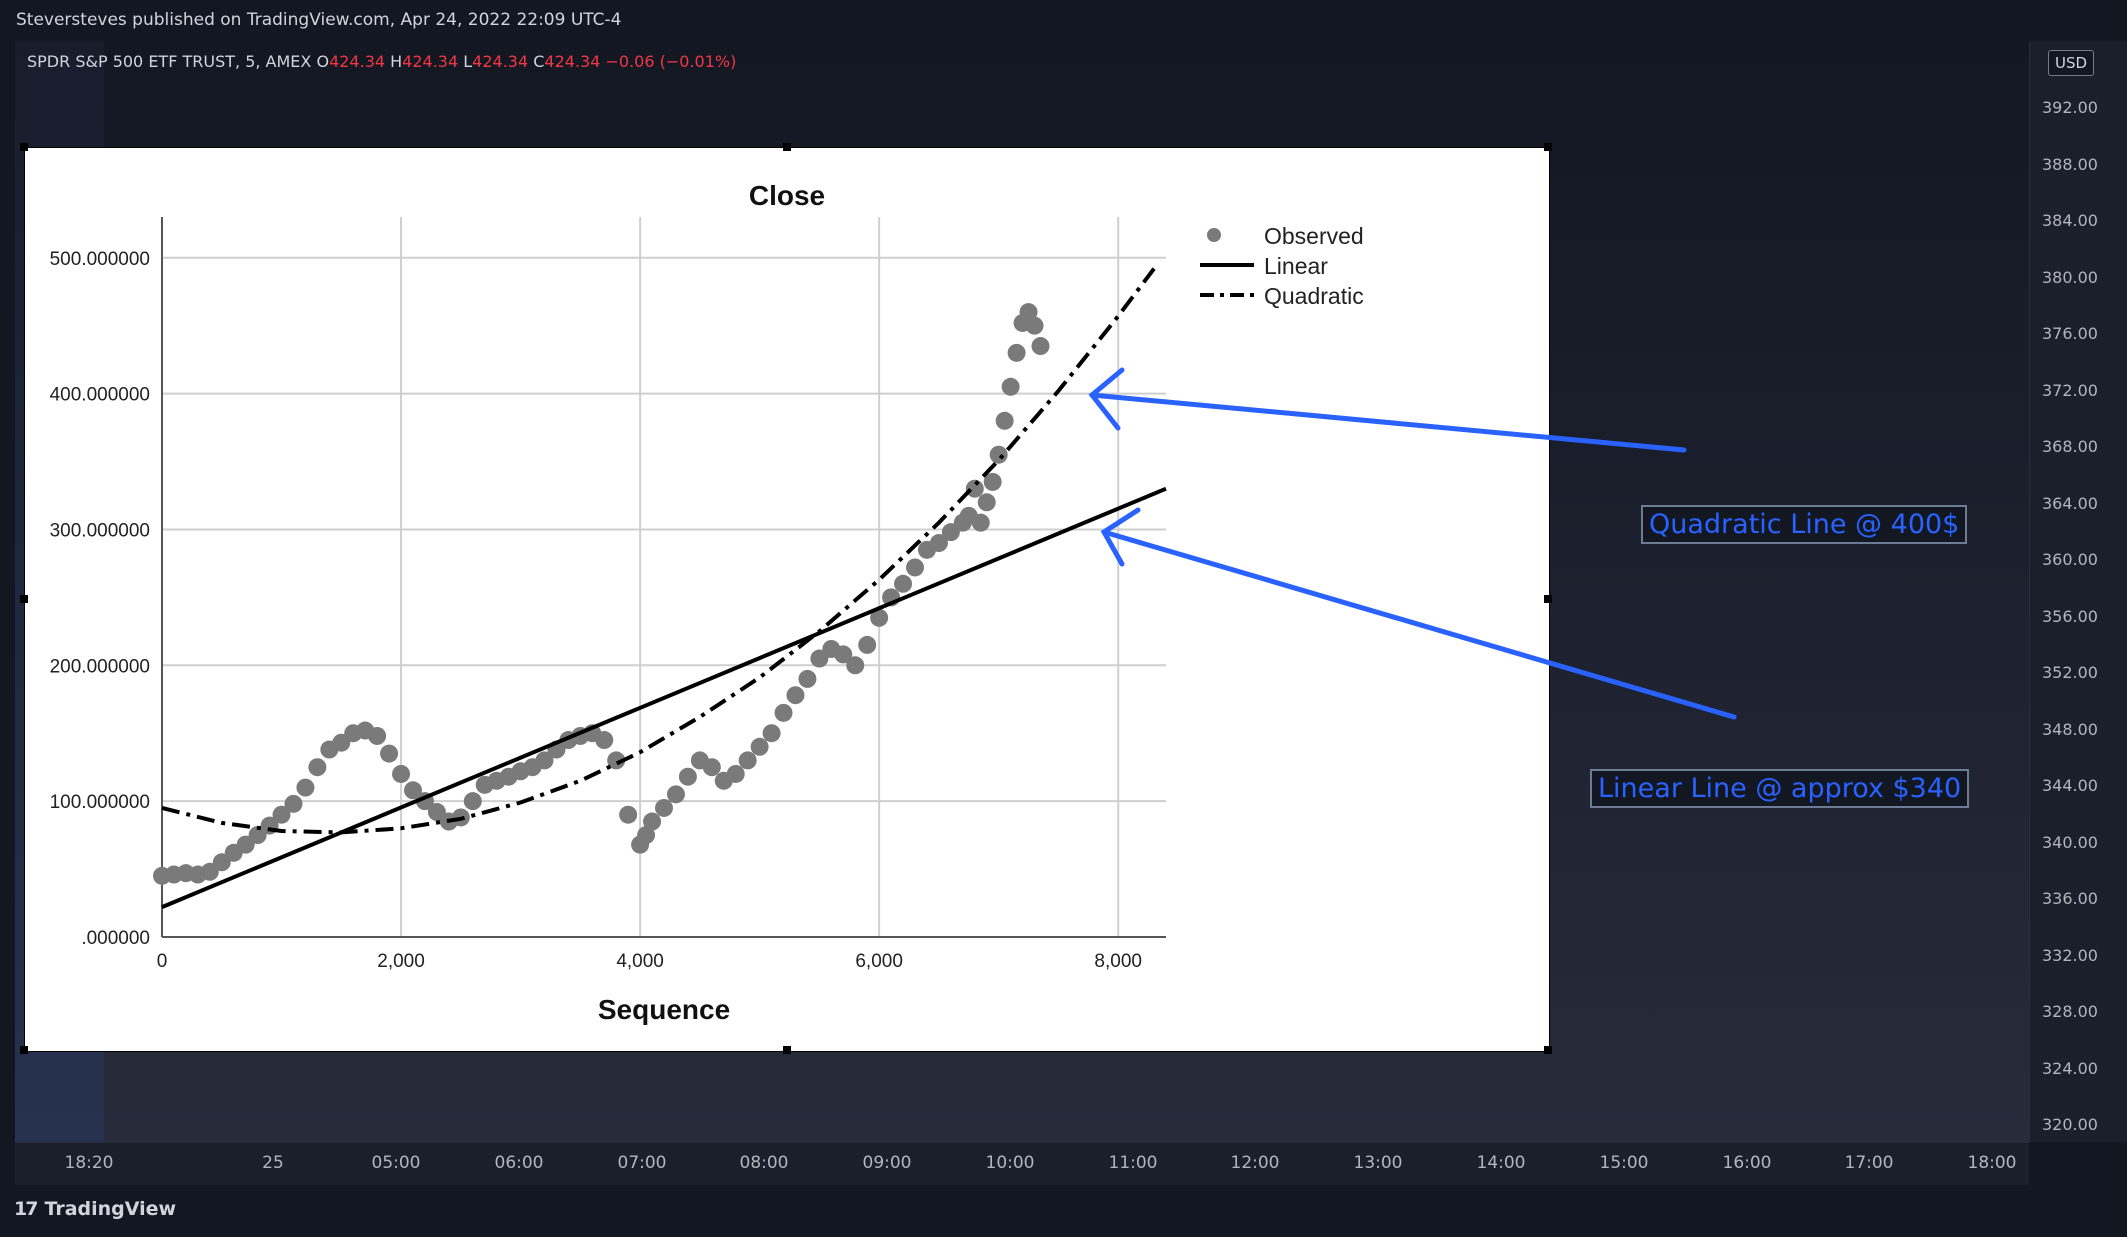 The height and width of the screenshot is (1237, 2127). Describe the element at coordinates (2070, 503) in the screenshot. I see `price-tick-label: 364.00` at that location.